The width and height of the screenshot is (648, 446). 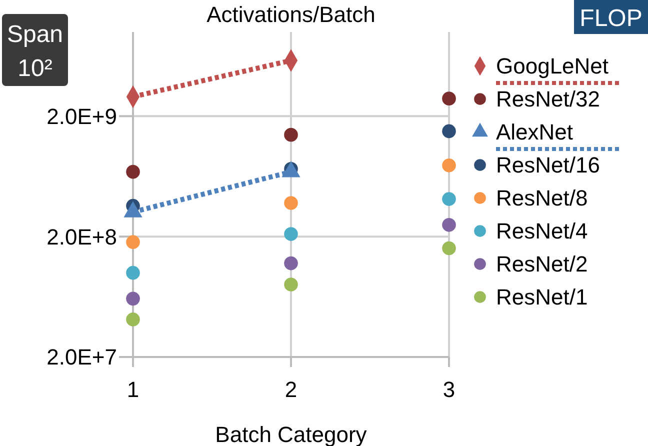 I want to click on text: FLOP, so click(x=611, y=18).